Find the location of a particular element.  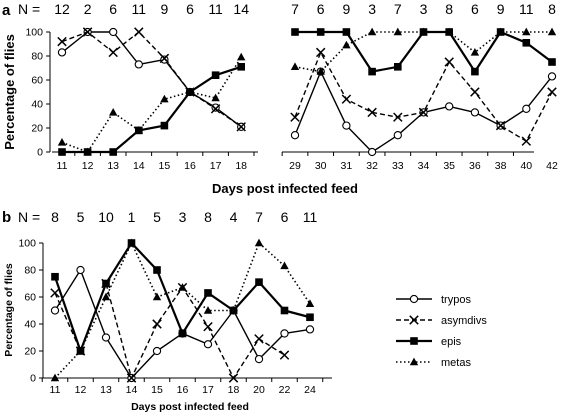

panel-a-x-axis-label: Days post infected feed is located at coordinates (285, 188).